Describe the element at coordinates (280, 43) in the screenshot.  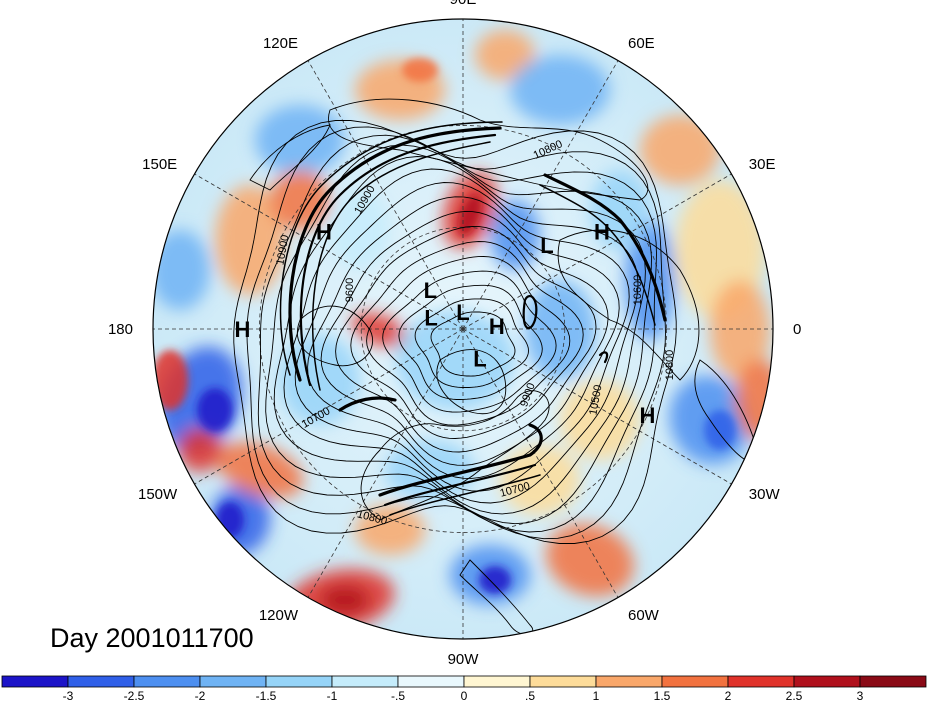
I see `longitude-label: 120E` at that location.